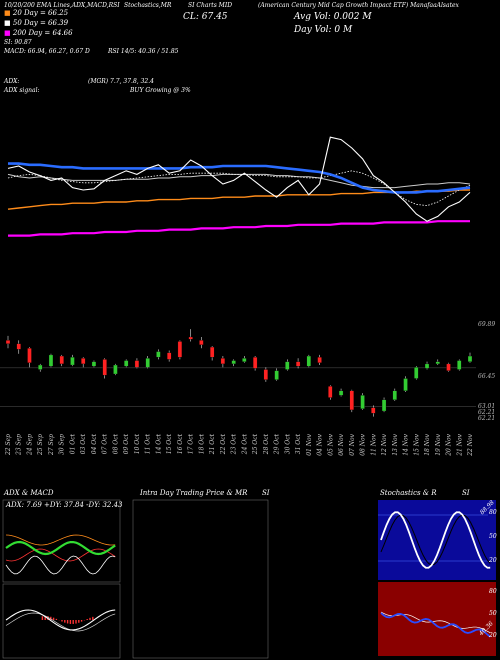 Image resolution: width=500 pixels, height=660 pixels. Describe the element at coordinates (487, 406) in the screenshot. I see `price-level-low1: 63.01` at that location.